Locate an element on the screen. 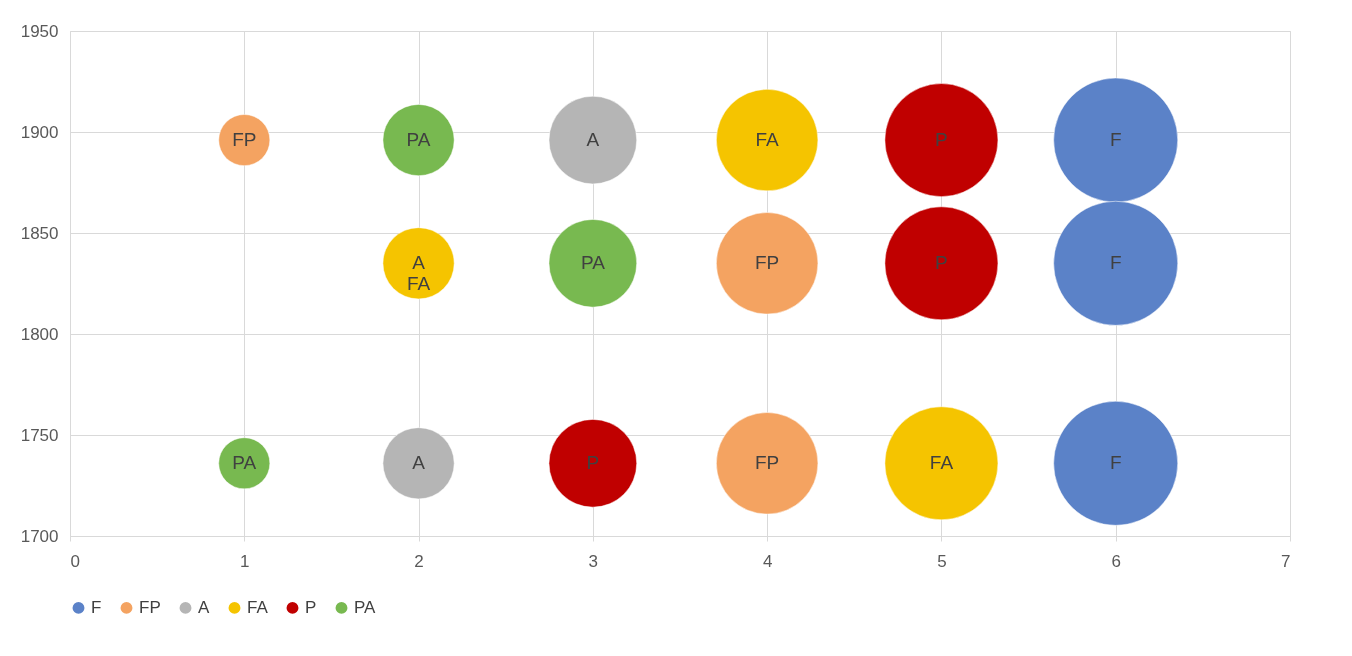  x-tick-label: 5 is located at coordinates (942, 561).